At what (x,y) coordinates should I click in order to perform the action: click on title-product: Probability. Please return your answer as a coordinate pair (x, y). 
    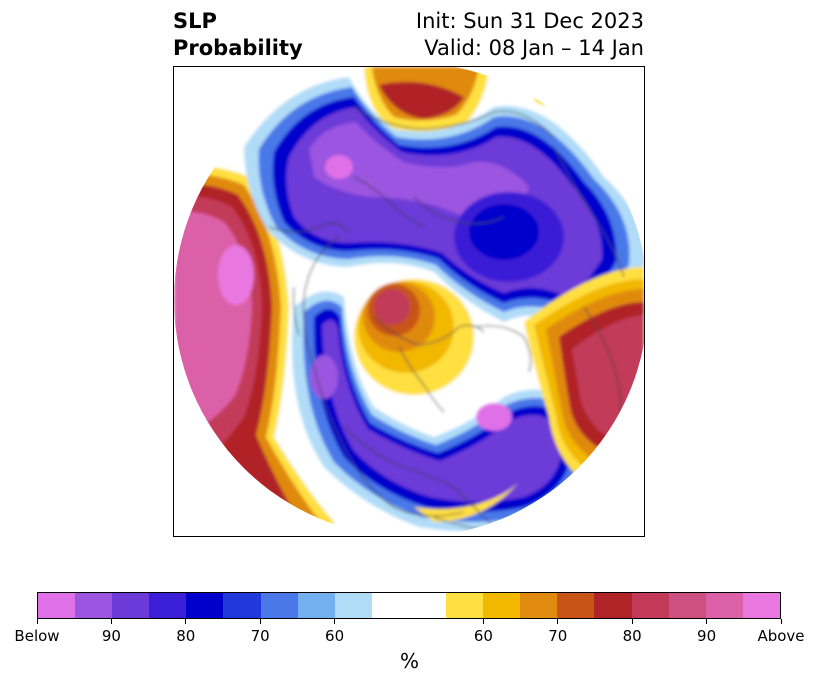
    Looking at the image, I should click on (238, 48).